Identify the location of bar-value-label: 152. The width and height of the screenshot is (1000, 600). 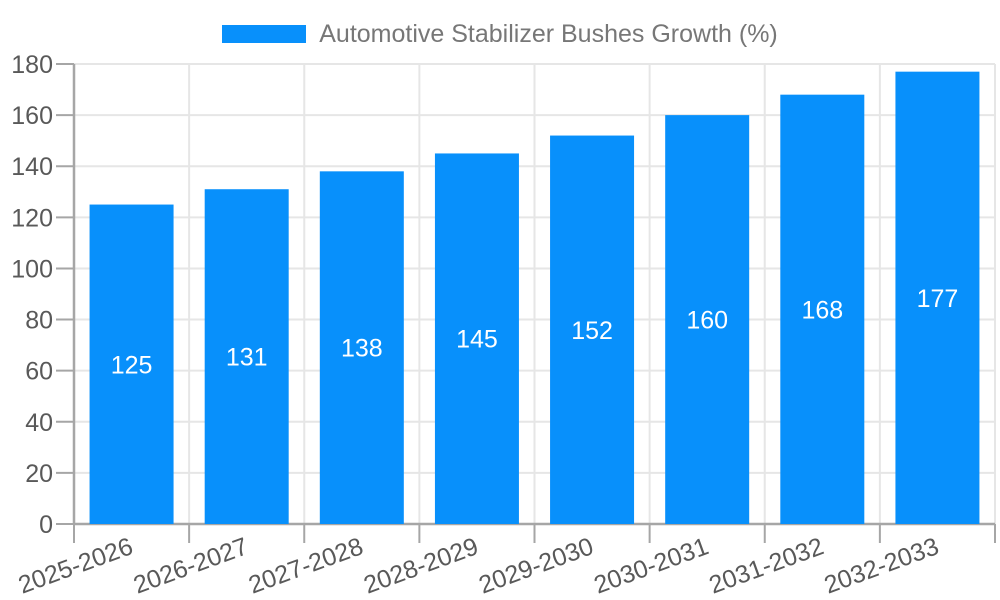
(592, 331).